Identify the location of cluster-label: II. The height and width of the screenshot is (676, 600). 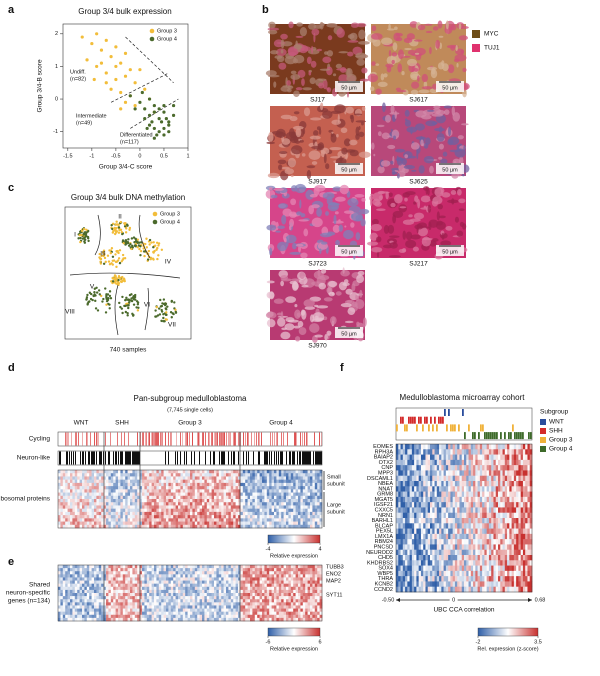
(120, 217).